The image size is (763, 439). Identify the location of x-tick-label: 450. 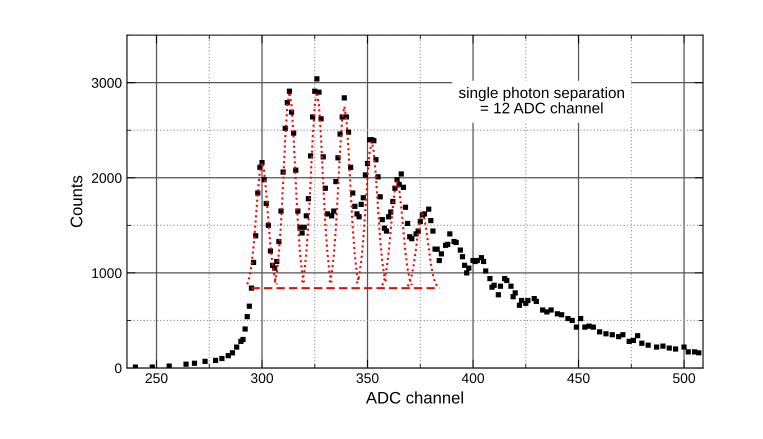
(578, 378).